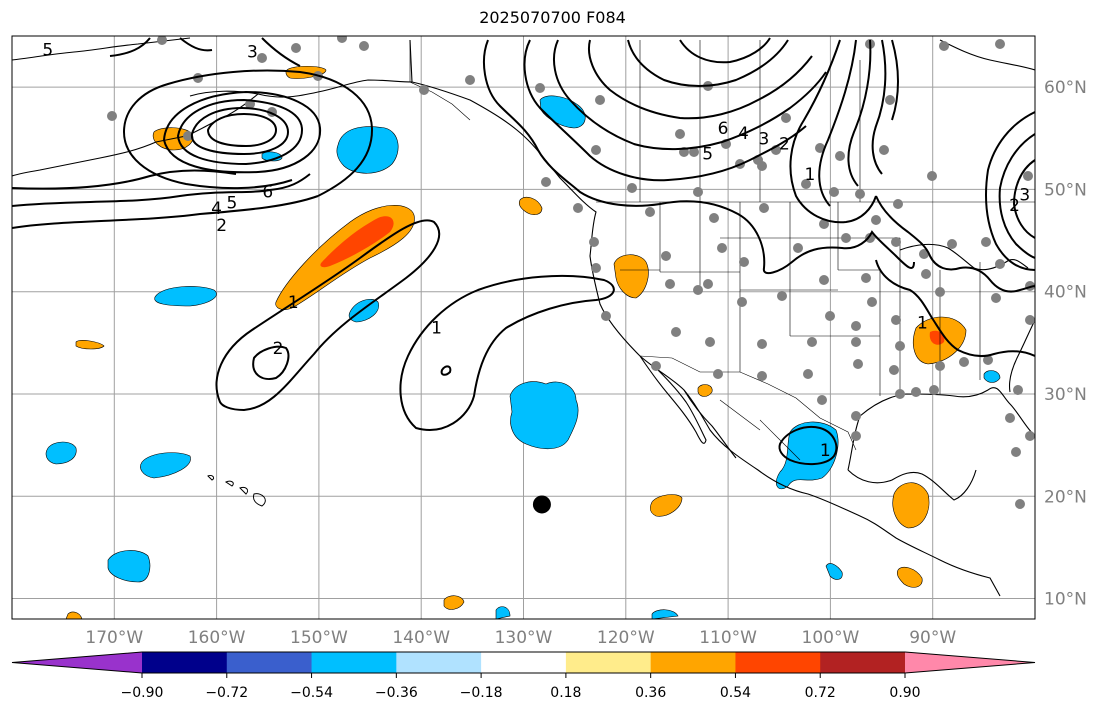 The image size is (1105, 712). What do you see at coordinates (541, 504) in the screenshot?
I see `position-marker-layer` at bounding box center [541, 504].